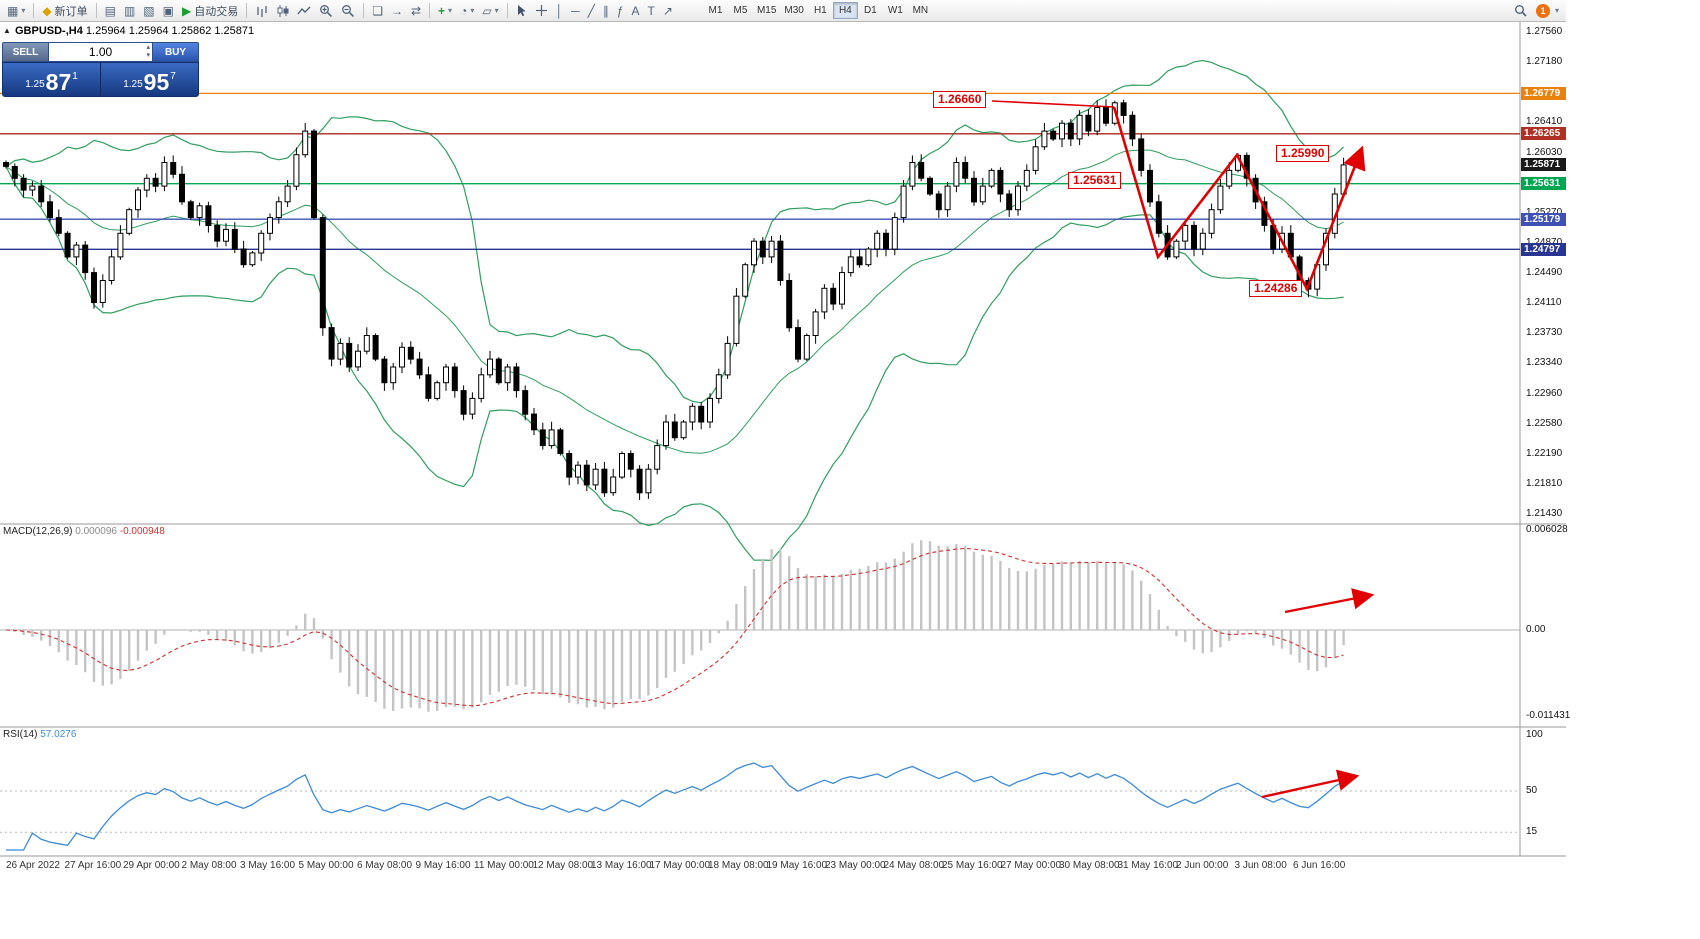 This screenshot has height=939, width=1700. What do you see at coordinates (895, 10) in the screenshot?
I see `timeframe-w1-button: W1` at bounding box center [895, 10].